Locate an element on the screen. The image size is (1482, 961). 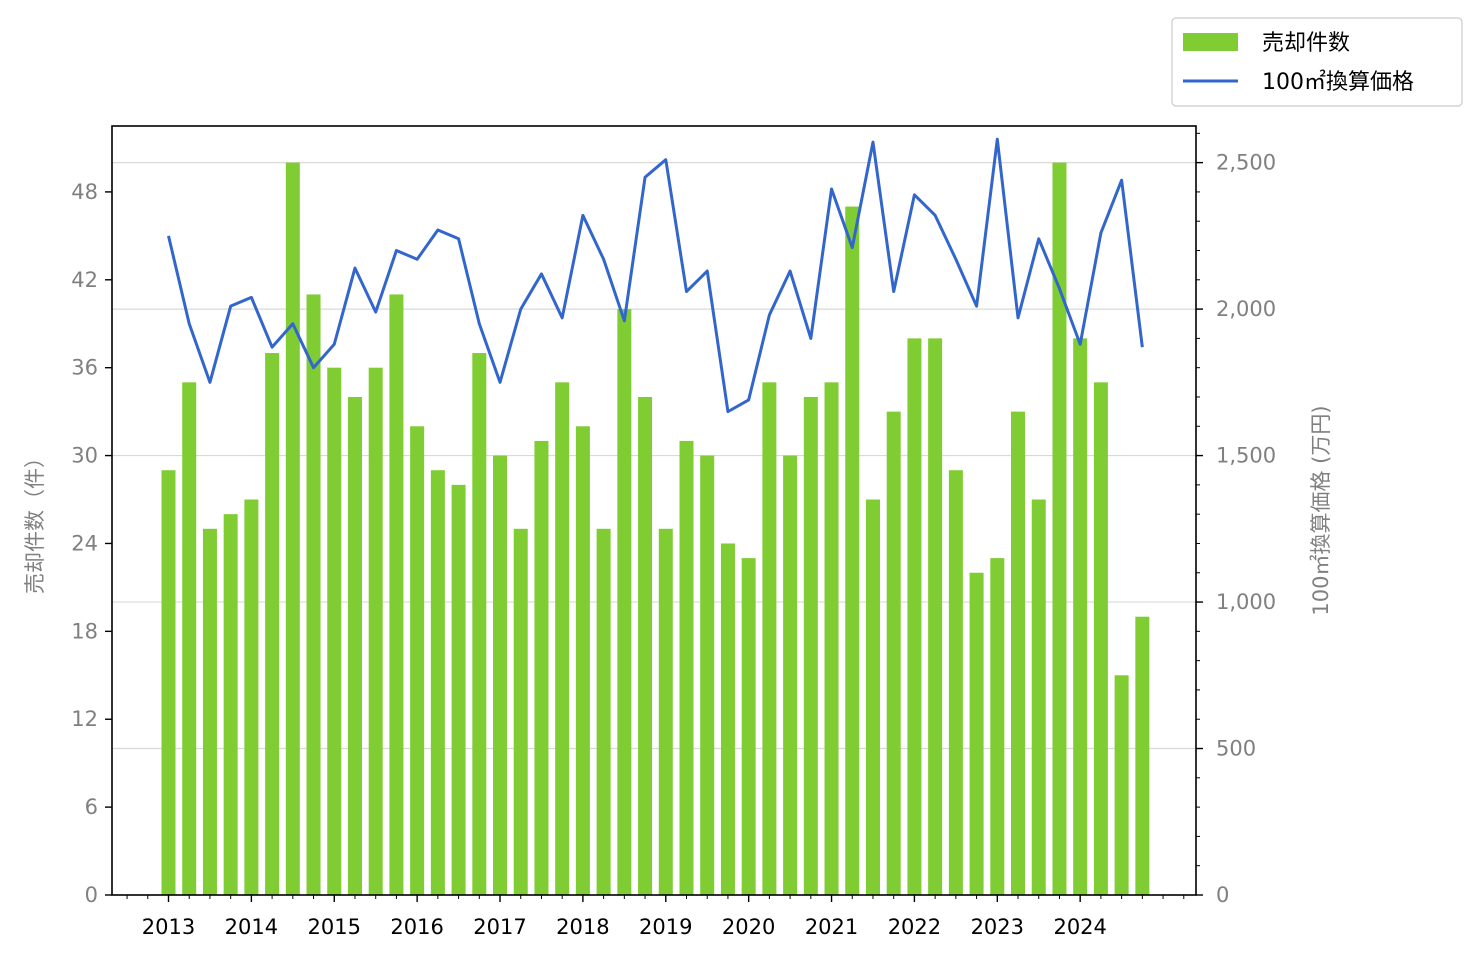
left-tick-label: 48 is located at coordinates (84, 192).